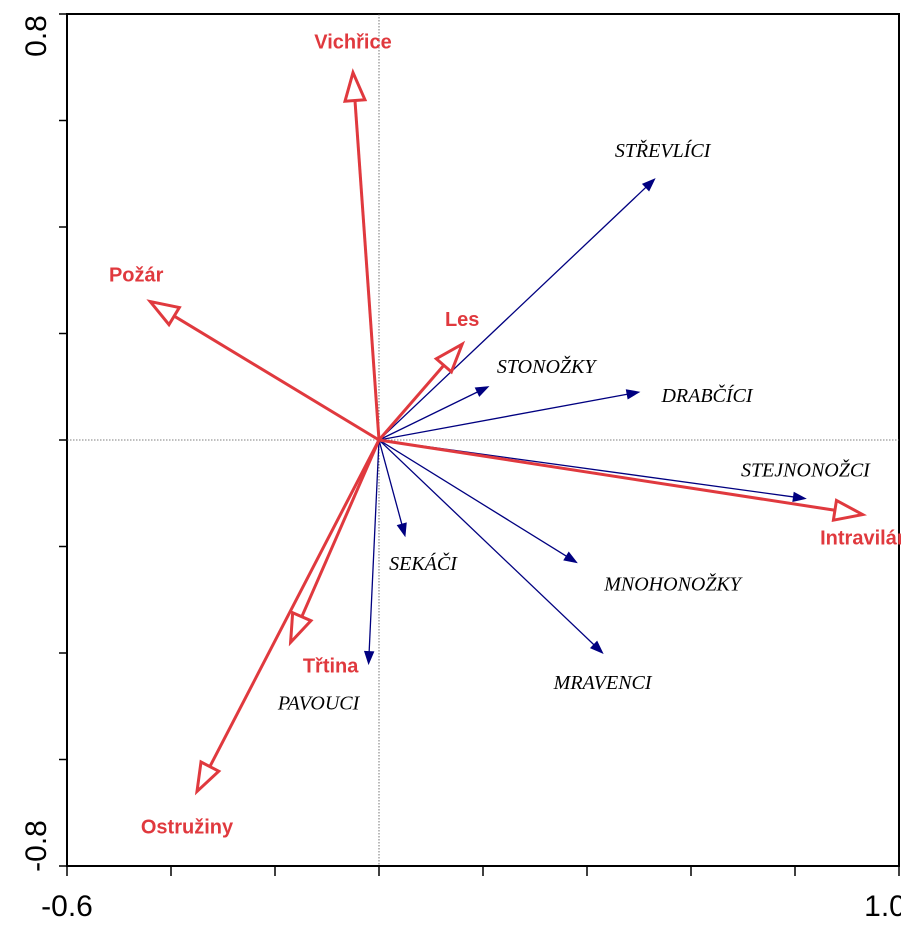  What do you see at coordinates (632, 394) in the screenshot?
I see `species-arrowhead-drabcici` at bounding box center [632, 394].